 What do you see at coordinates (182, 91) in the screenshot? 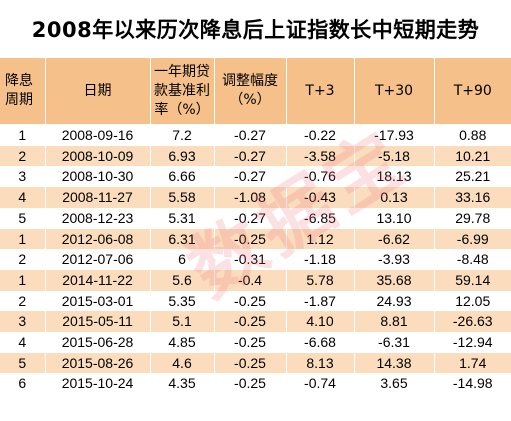
I see `header-rate: 一年期贷款基准利率（%）` at bounding box center [182, 91].